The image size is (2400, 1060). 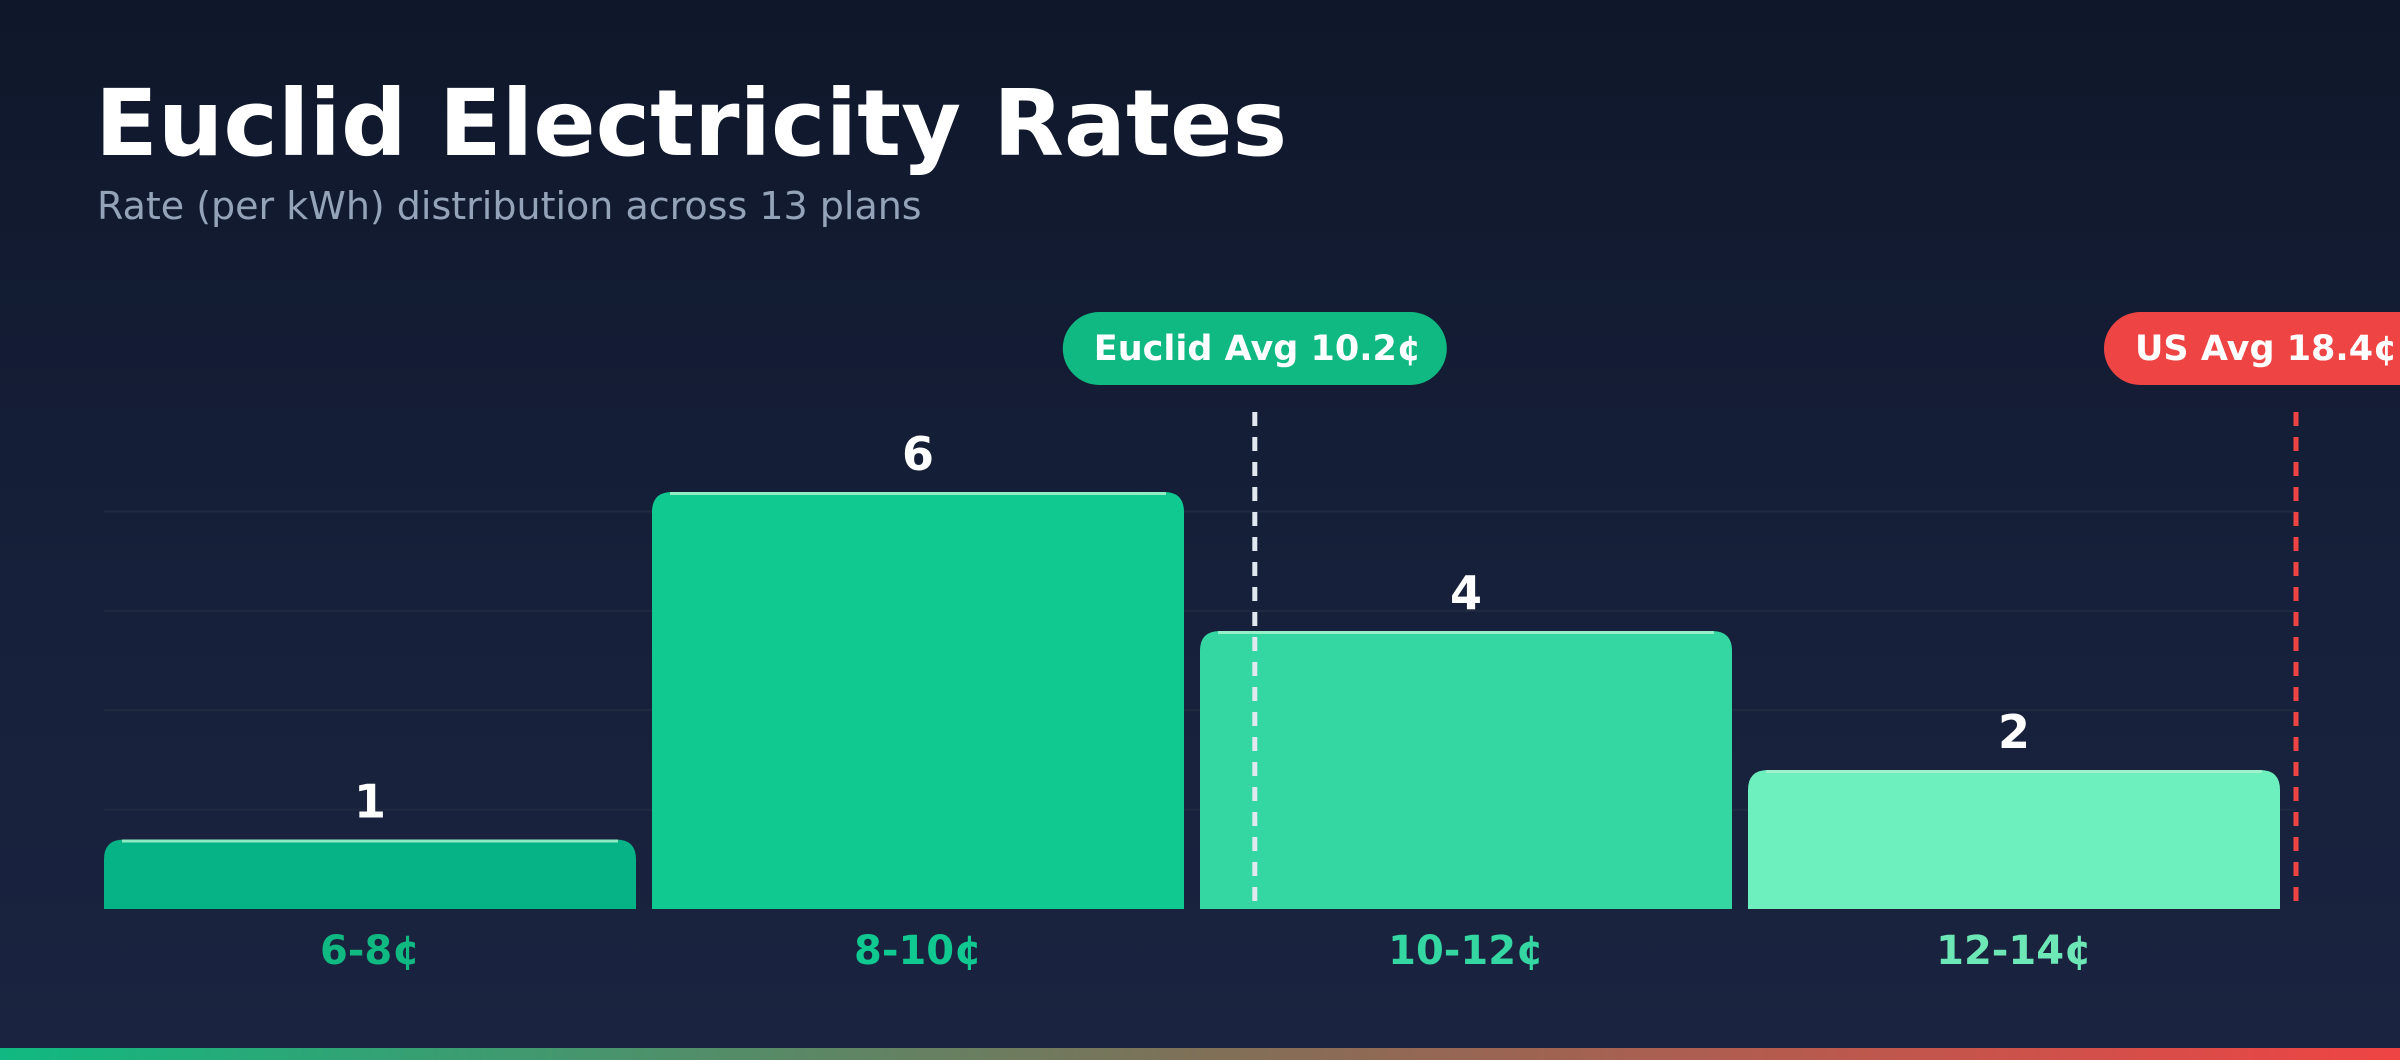 I want to click on category-tick-label: 6-8¢, so click(x=370, y=951).